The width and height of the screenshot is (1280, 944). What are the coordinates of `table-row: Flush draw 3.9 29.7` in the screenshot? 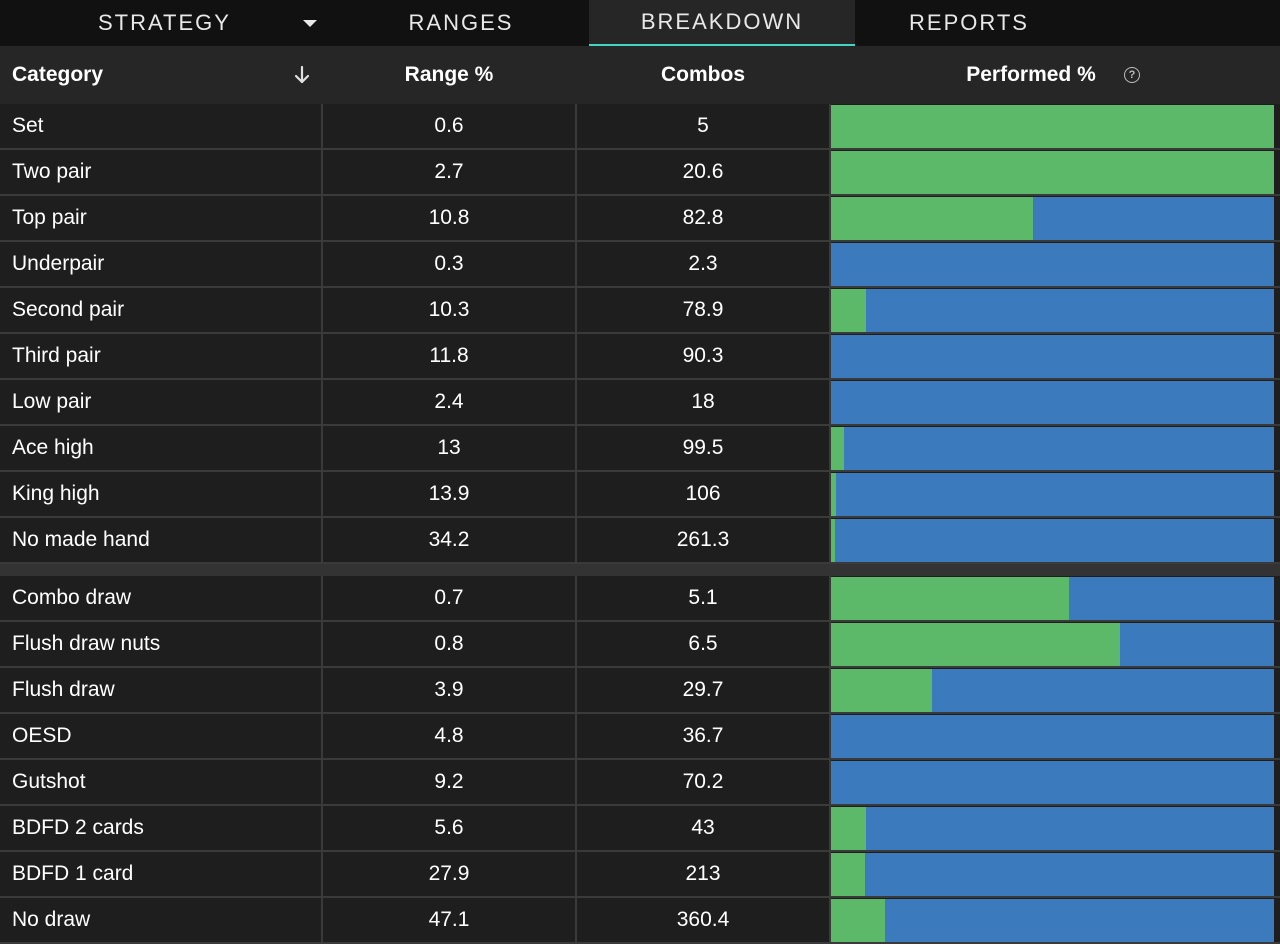 It's located at (640, 690).